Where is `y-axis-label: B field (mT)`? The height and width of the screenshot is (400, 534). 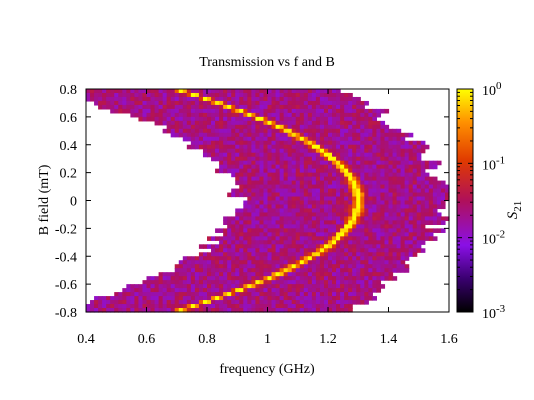 y-axis-label: B field (mT) is located at coordinates (44, 199).